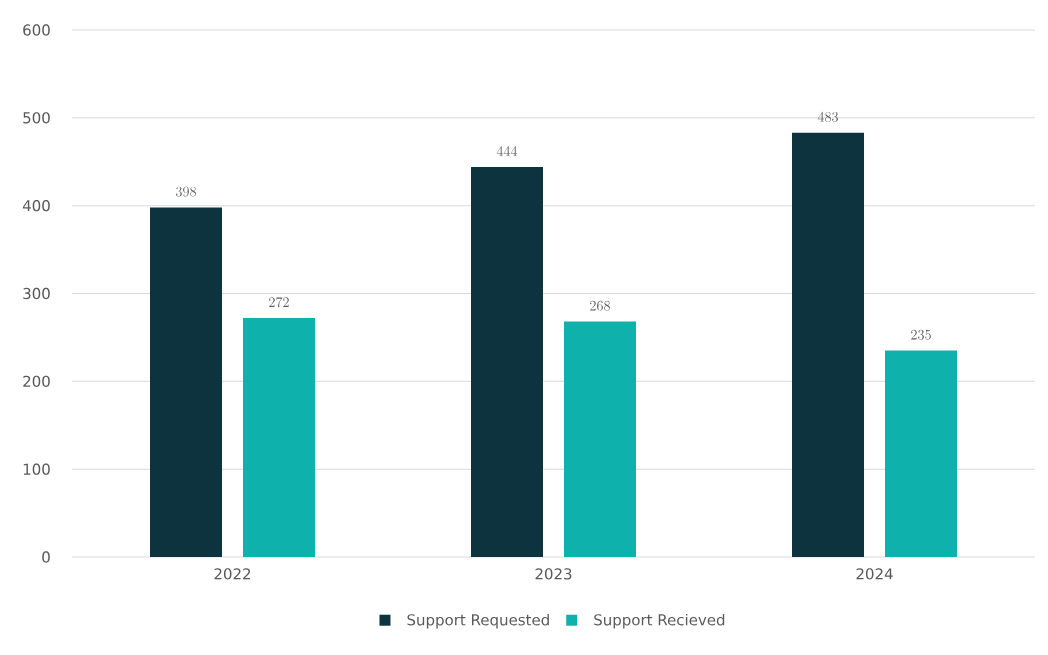 The height and width of the screenshot is (655, 1048). What do you see at coordinates (921, 334) in the screenshot?
I see `data-label: 235` at bounding box center [921, 334].